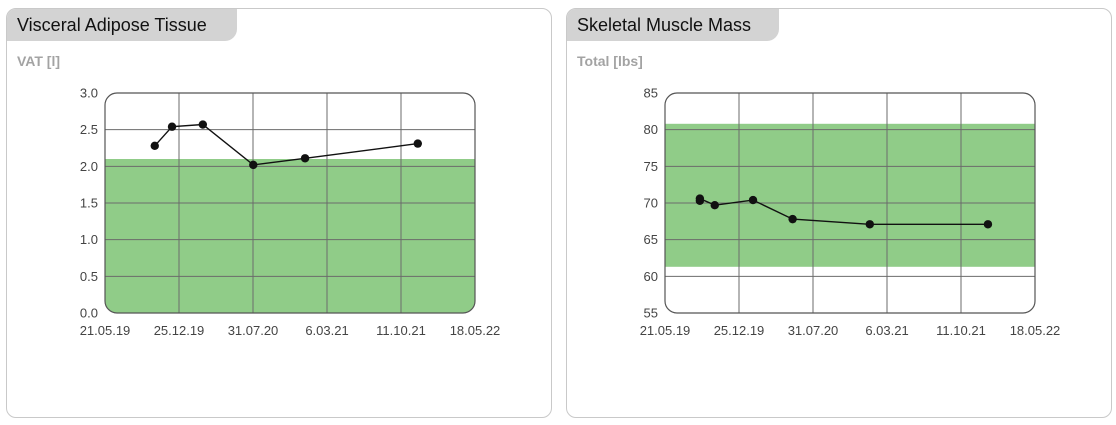 The width and height of the screenshot is (1116, 425). What do you see at coordinates (651, 276) in the screenshot?
I see `smm-y-tick-label: 60` at bounding box center [651, 276].